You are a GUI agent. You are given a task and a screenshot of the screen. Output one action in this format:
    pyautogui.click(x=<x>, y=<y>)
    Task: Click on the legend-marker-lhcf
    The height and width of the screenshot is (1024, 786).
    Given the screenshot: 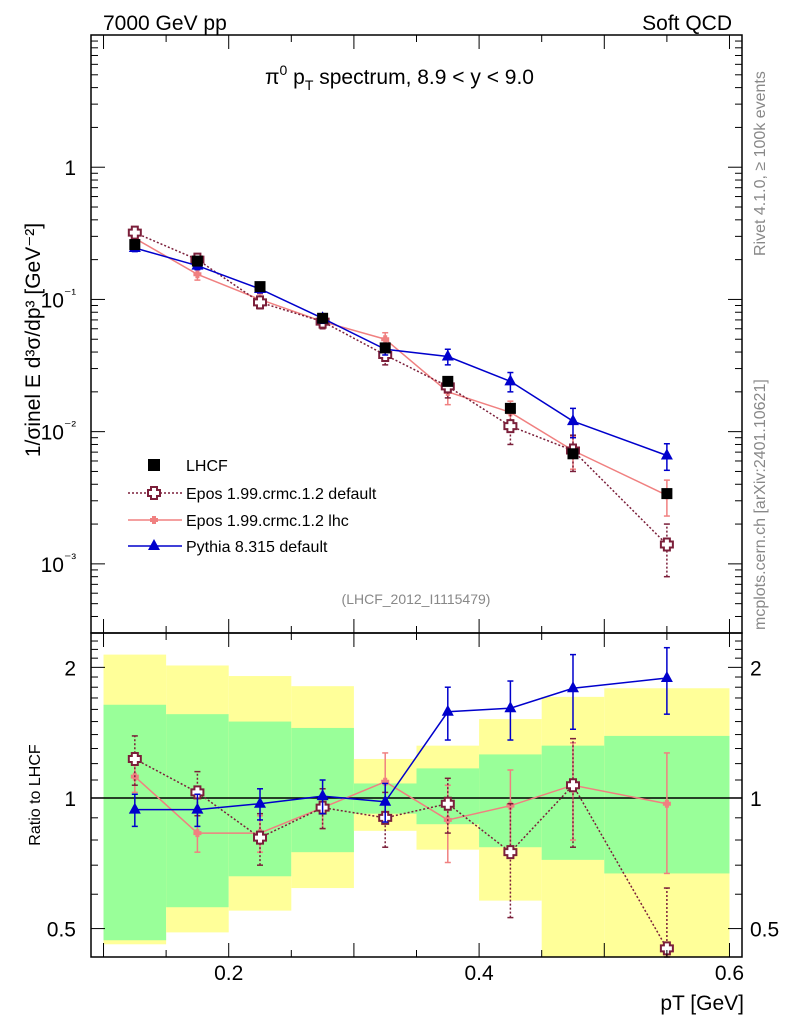 What is the action you would take?
    pyautogui.click(x=154, y=465)
    